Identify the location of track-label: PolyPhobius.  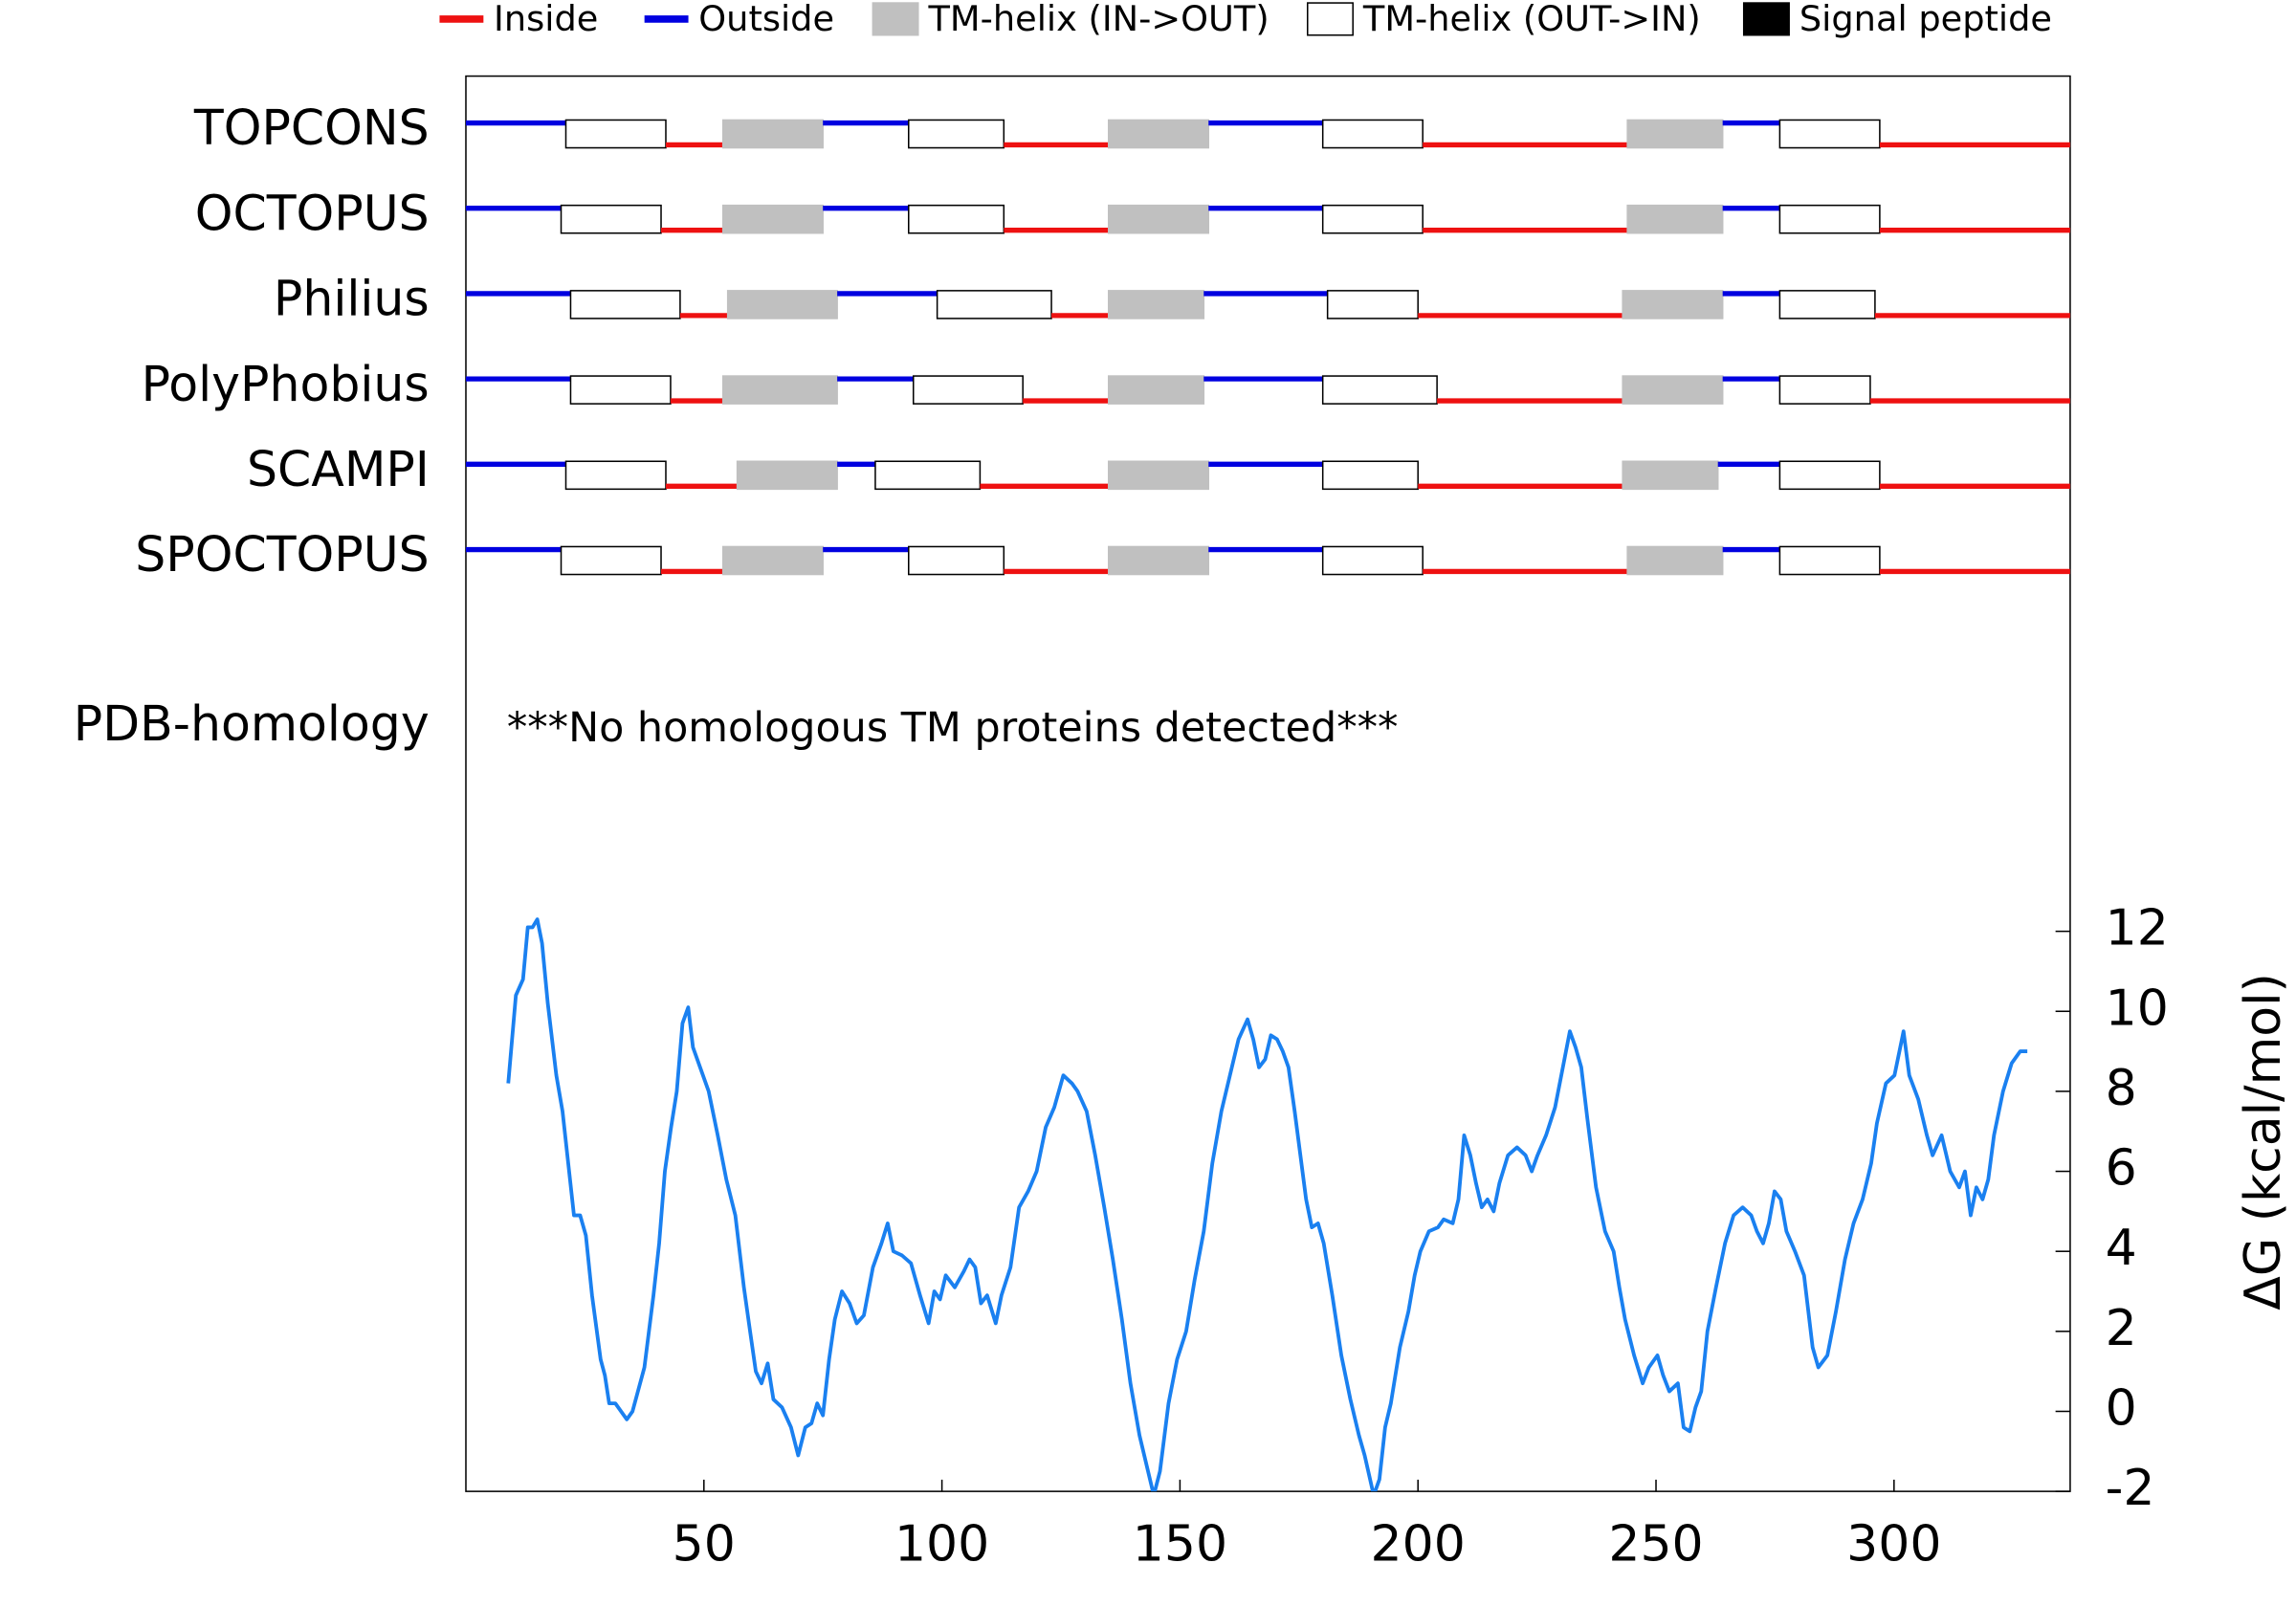
(286, 384).